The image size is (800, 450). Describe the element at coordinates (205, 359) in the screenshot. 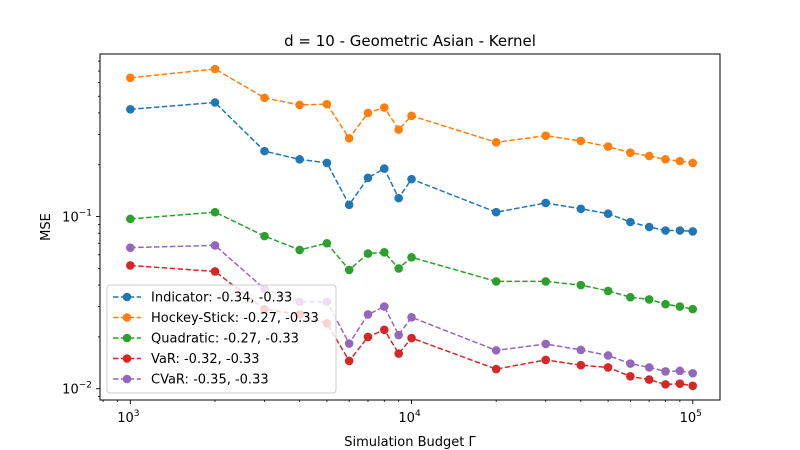

I see `legend-label: VaR: -0.32, -0.33` at that location.